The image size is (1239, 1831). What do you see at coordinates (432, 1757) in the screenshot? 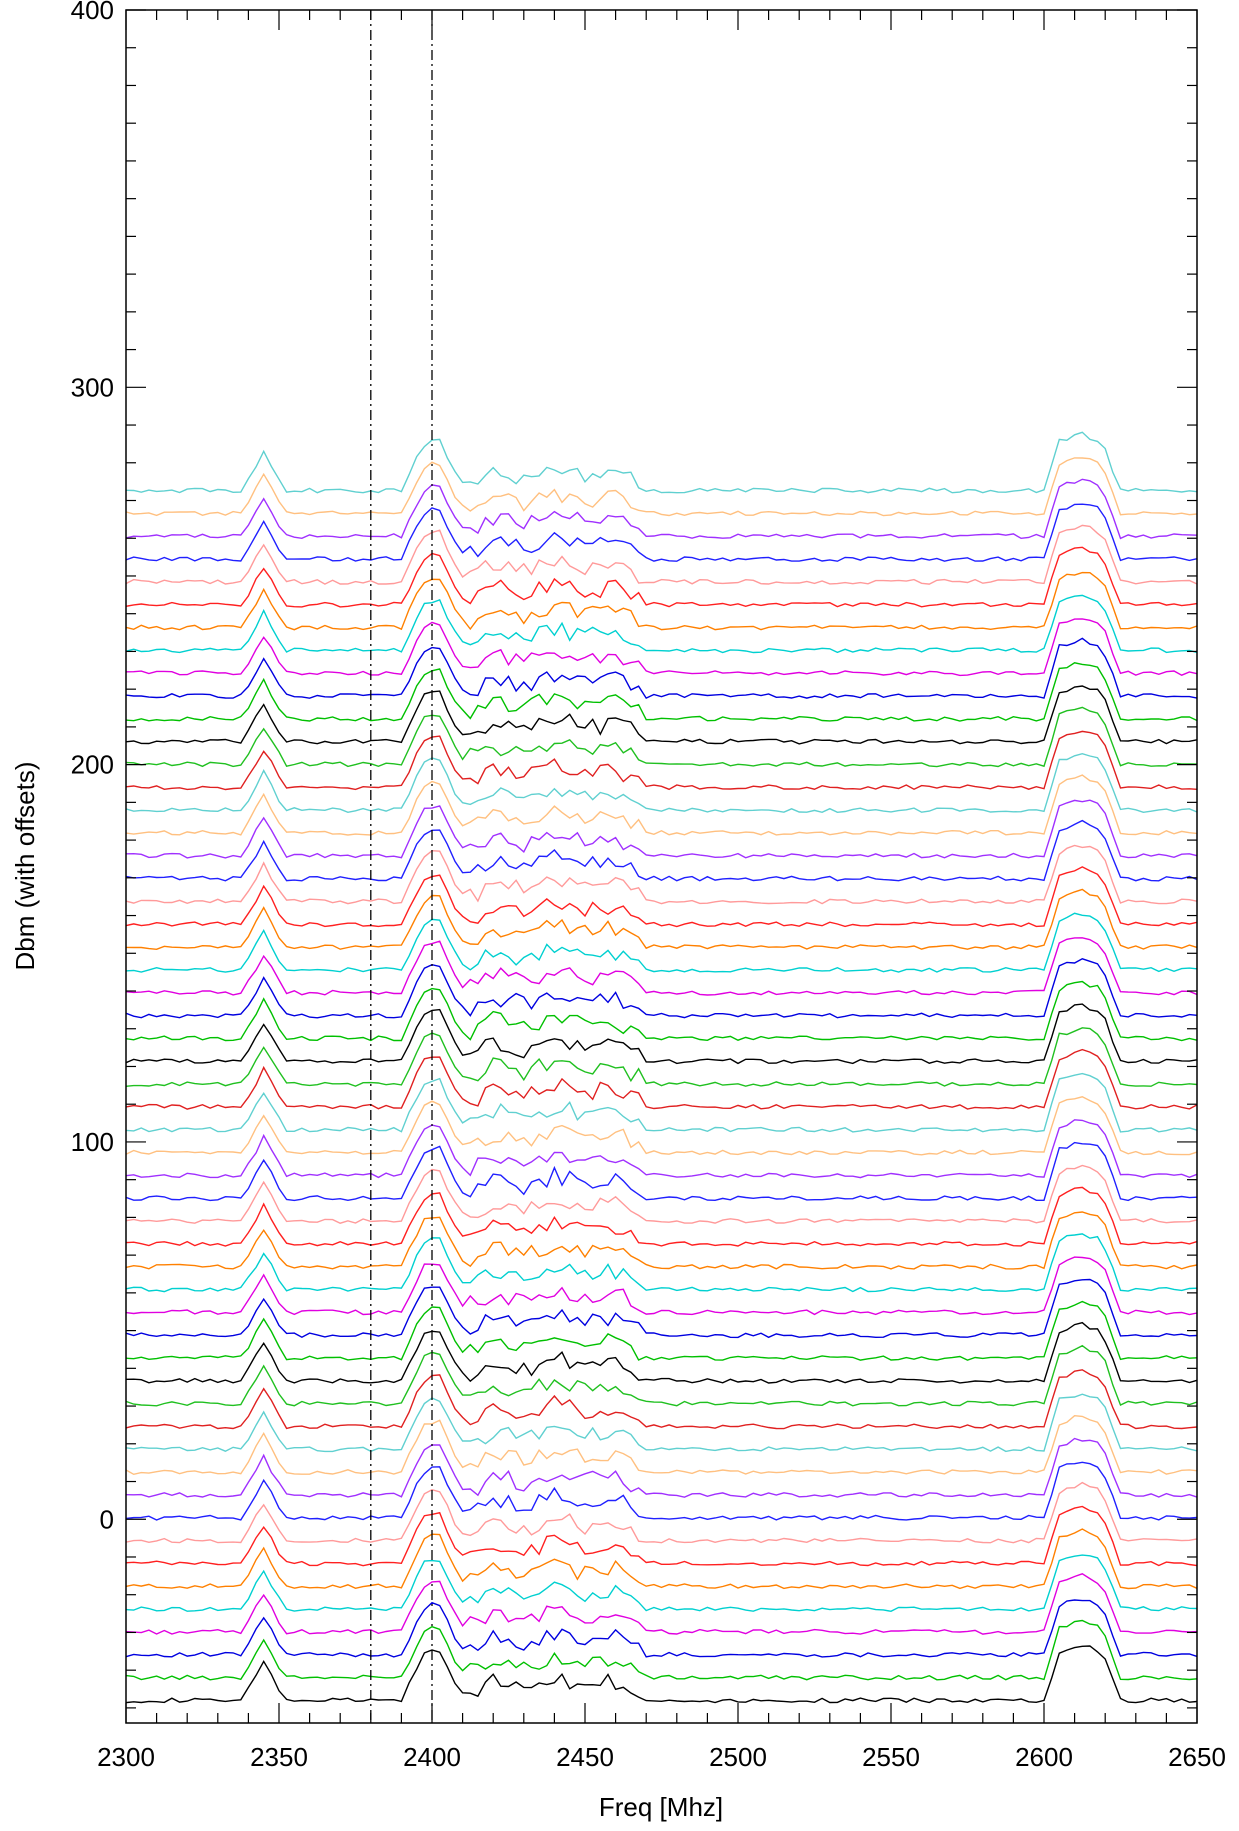
I see `x-tick-label: 2400` at bounding box center [432, 1757].